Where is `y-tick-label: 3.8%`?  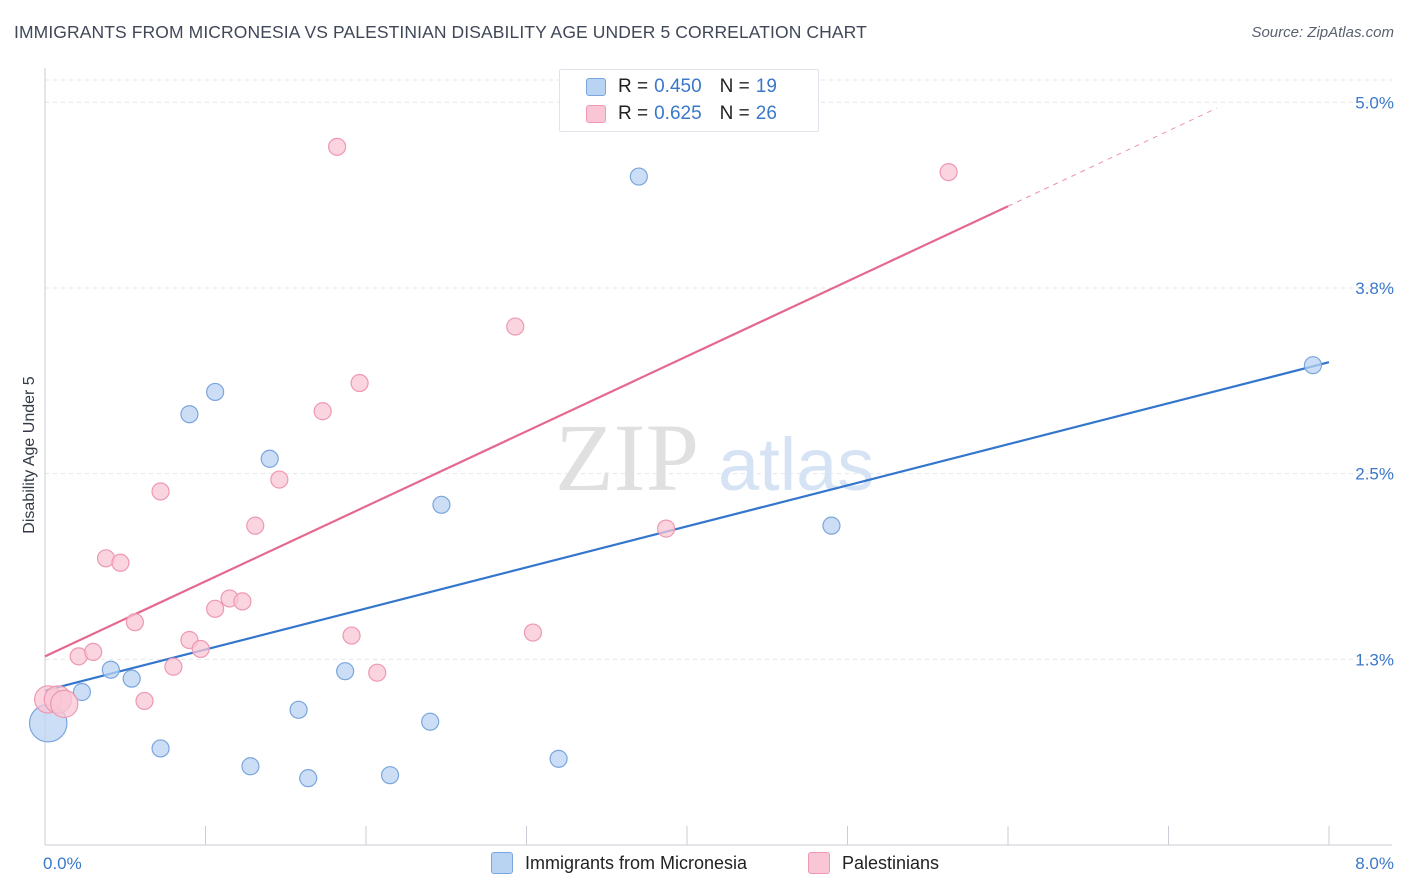 y-tick-label: 3.8% is located at coordinates (1374, 288).